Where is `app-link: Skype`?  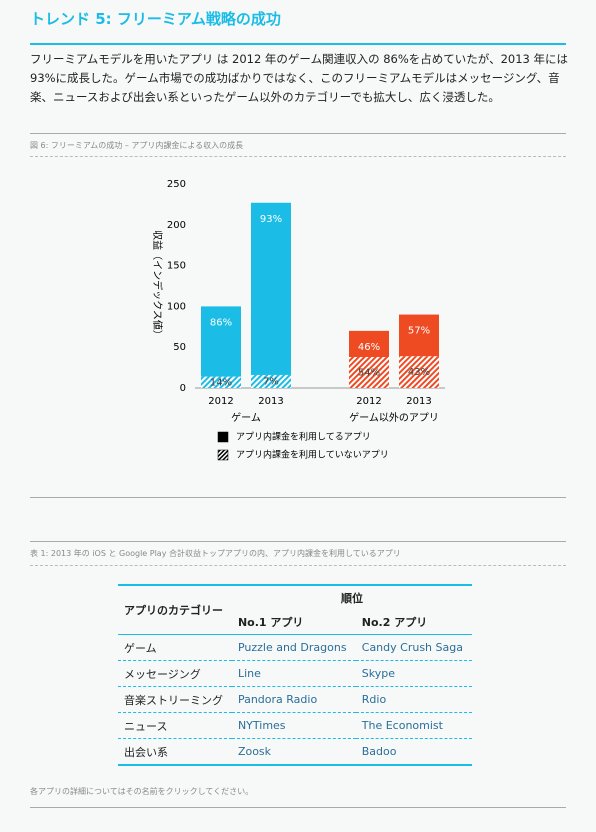
app-link: Skype is located at coordinates (413, 673).